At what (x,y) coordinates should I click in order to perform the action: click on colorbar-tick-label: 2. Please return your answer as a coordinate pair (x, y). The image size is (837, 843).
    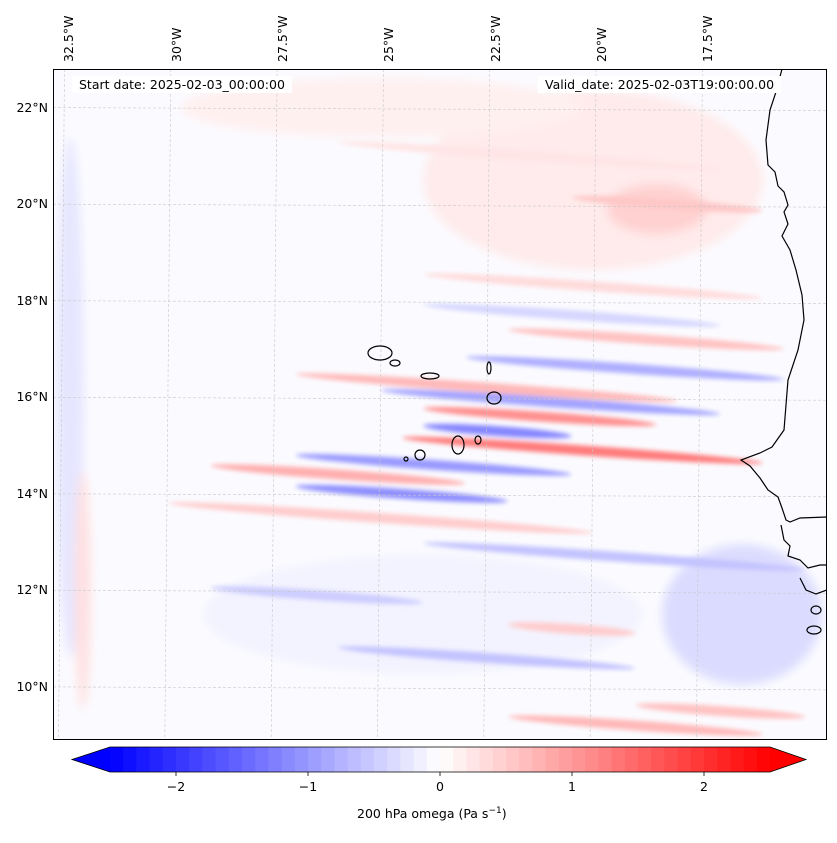
    Looking at the image, I should click on (704, 786).